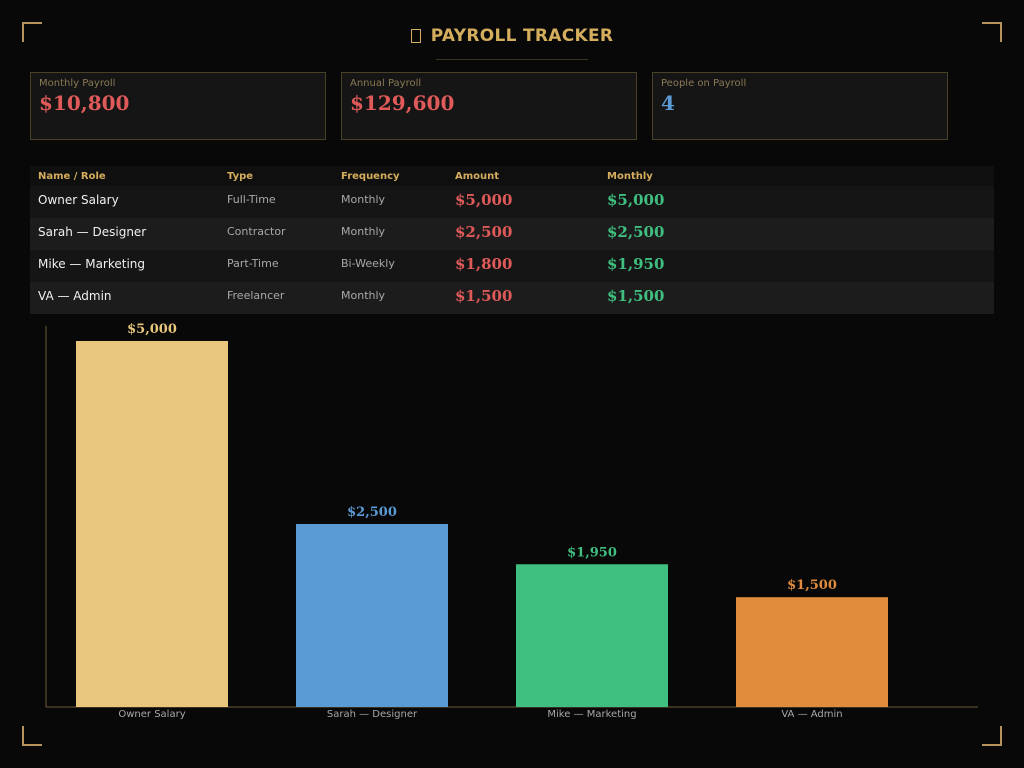  I want to click on column-header-name: Name / Role, so click(72, 176).